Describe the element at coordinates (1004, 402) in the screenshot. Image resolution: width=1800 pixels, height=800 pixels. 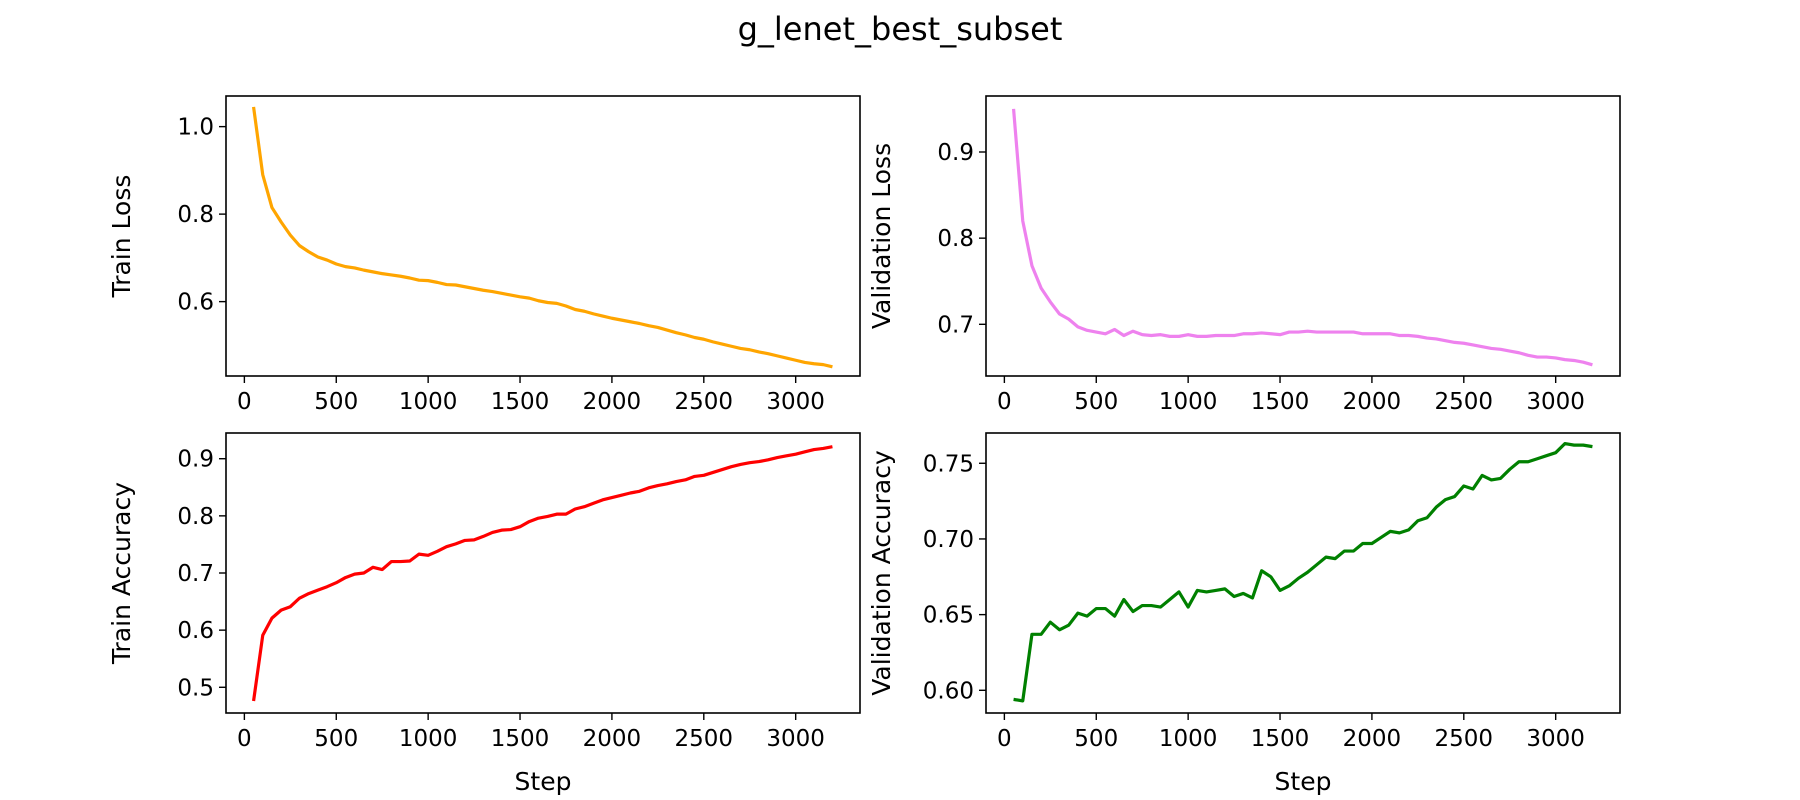
I see `validation-loss-xtick-label: 0` at that location.